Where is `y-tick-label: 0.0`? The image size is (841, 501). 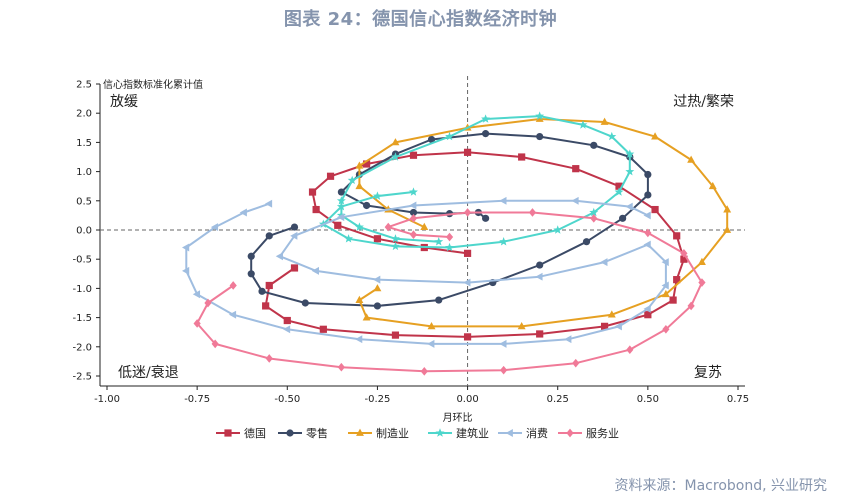 y-tick-label: 0.0 is located at coordinates (84, 231).